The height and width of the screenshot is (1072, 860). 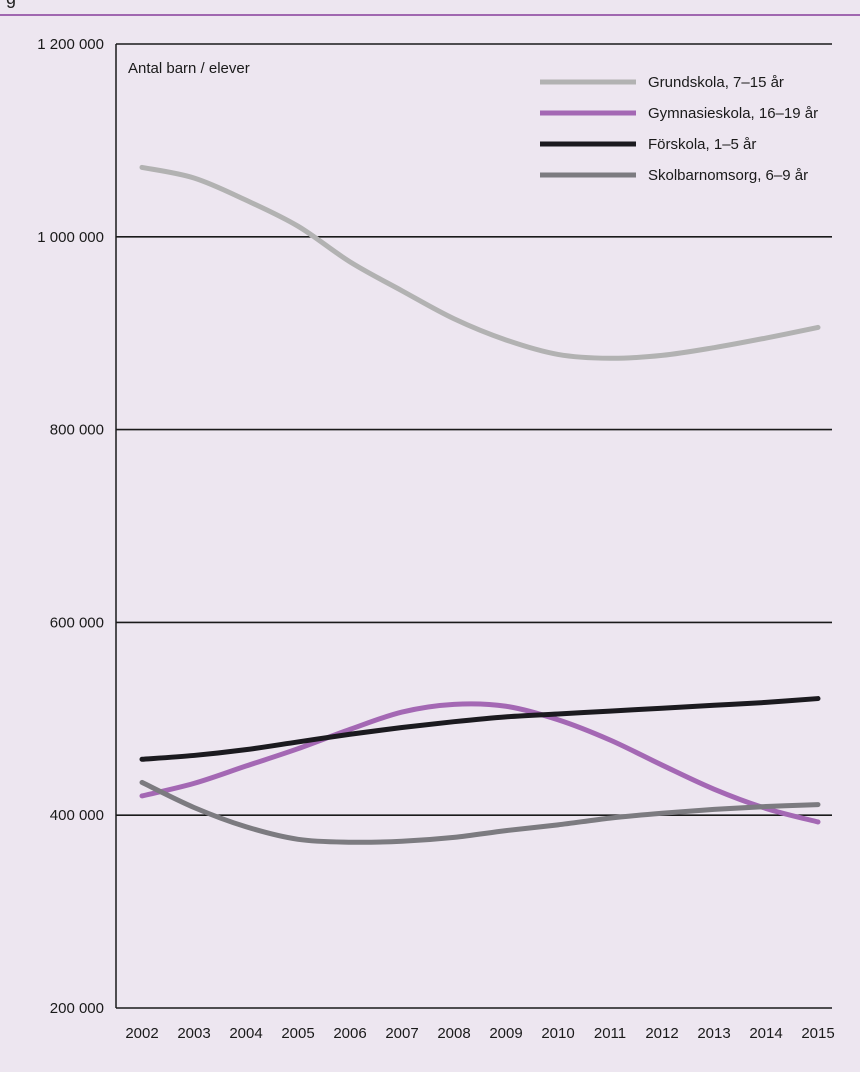 What do you see at coordinates (77, 815) in the screenshot?
I see `y-tick-label: 400 000` at bounding box center [77, 815].